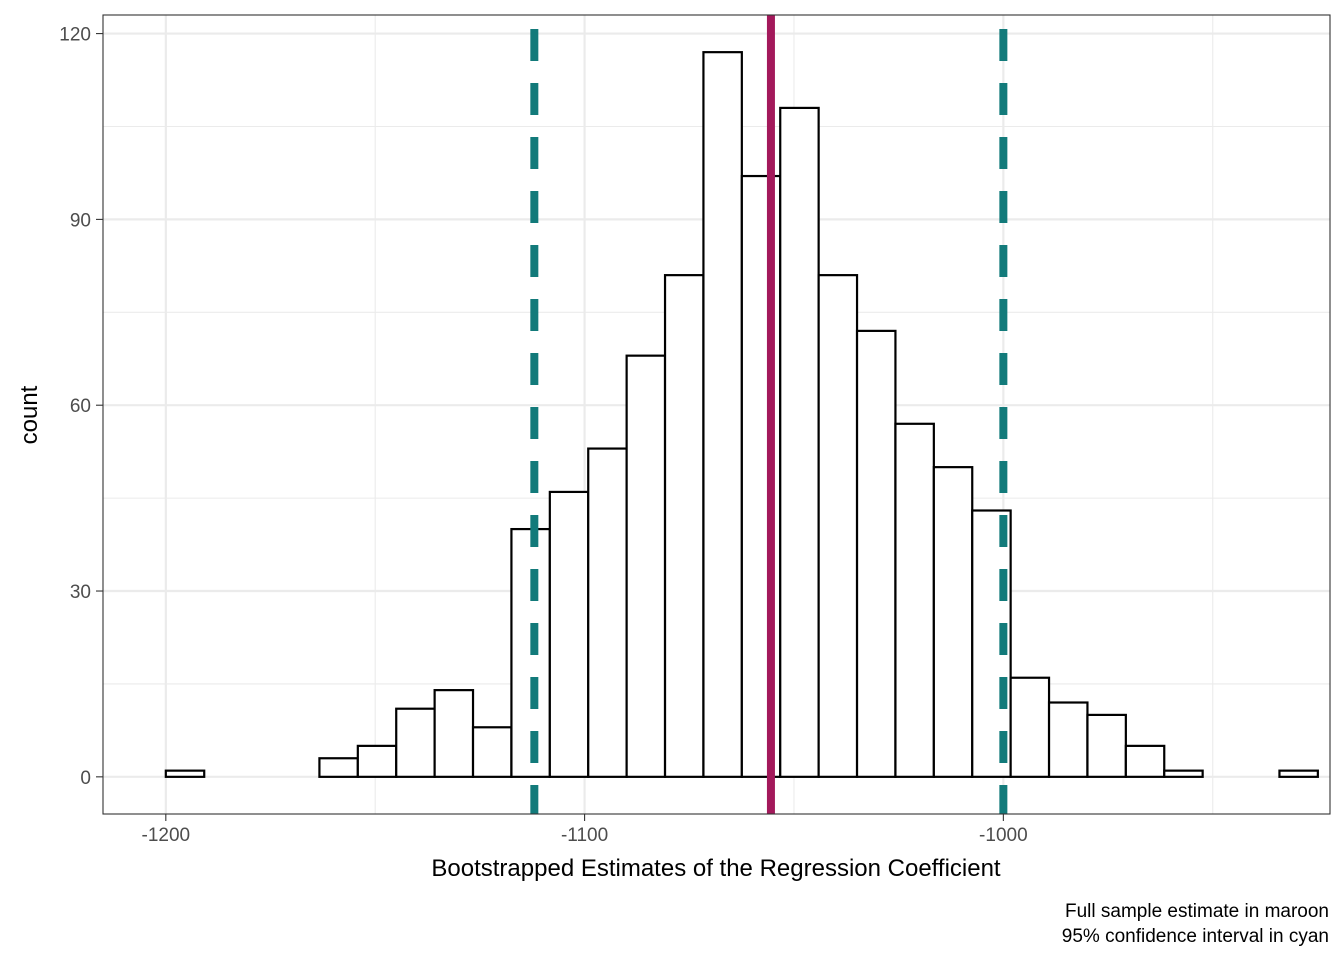  Describe the element at coordinates (1003, 835) in the screenshot. I see `x-tick-label: -1000` at that location.